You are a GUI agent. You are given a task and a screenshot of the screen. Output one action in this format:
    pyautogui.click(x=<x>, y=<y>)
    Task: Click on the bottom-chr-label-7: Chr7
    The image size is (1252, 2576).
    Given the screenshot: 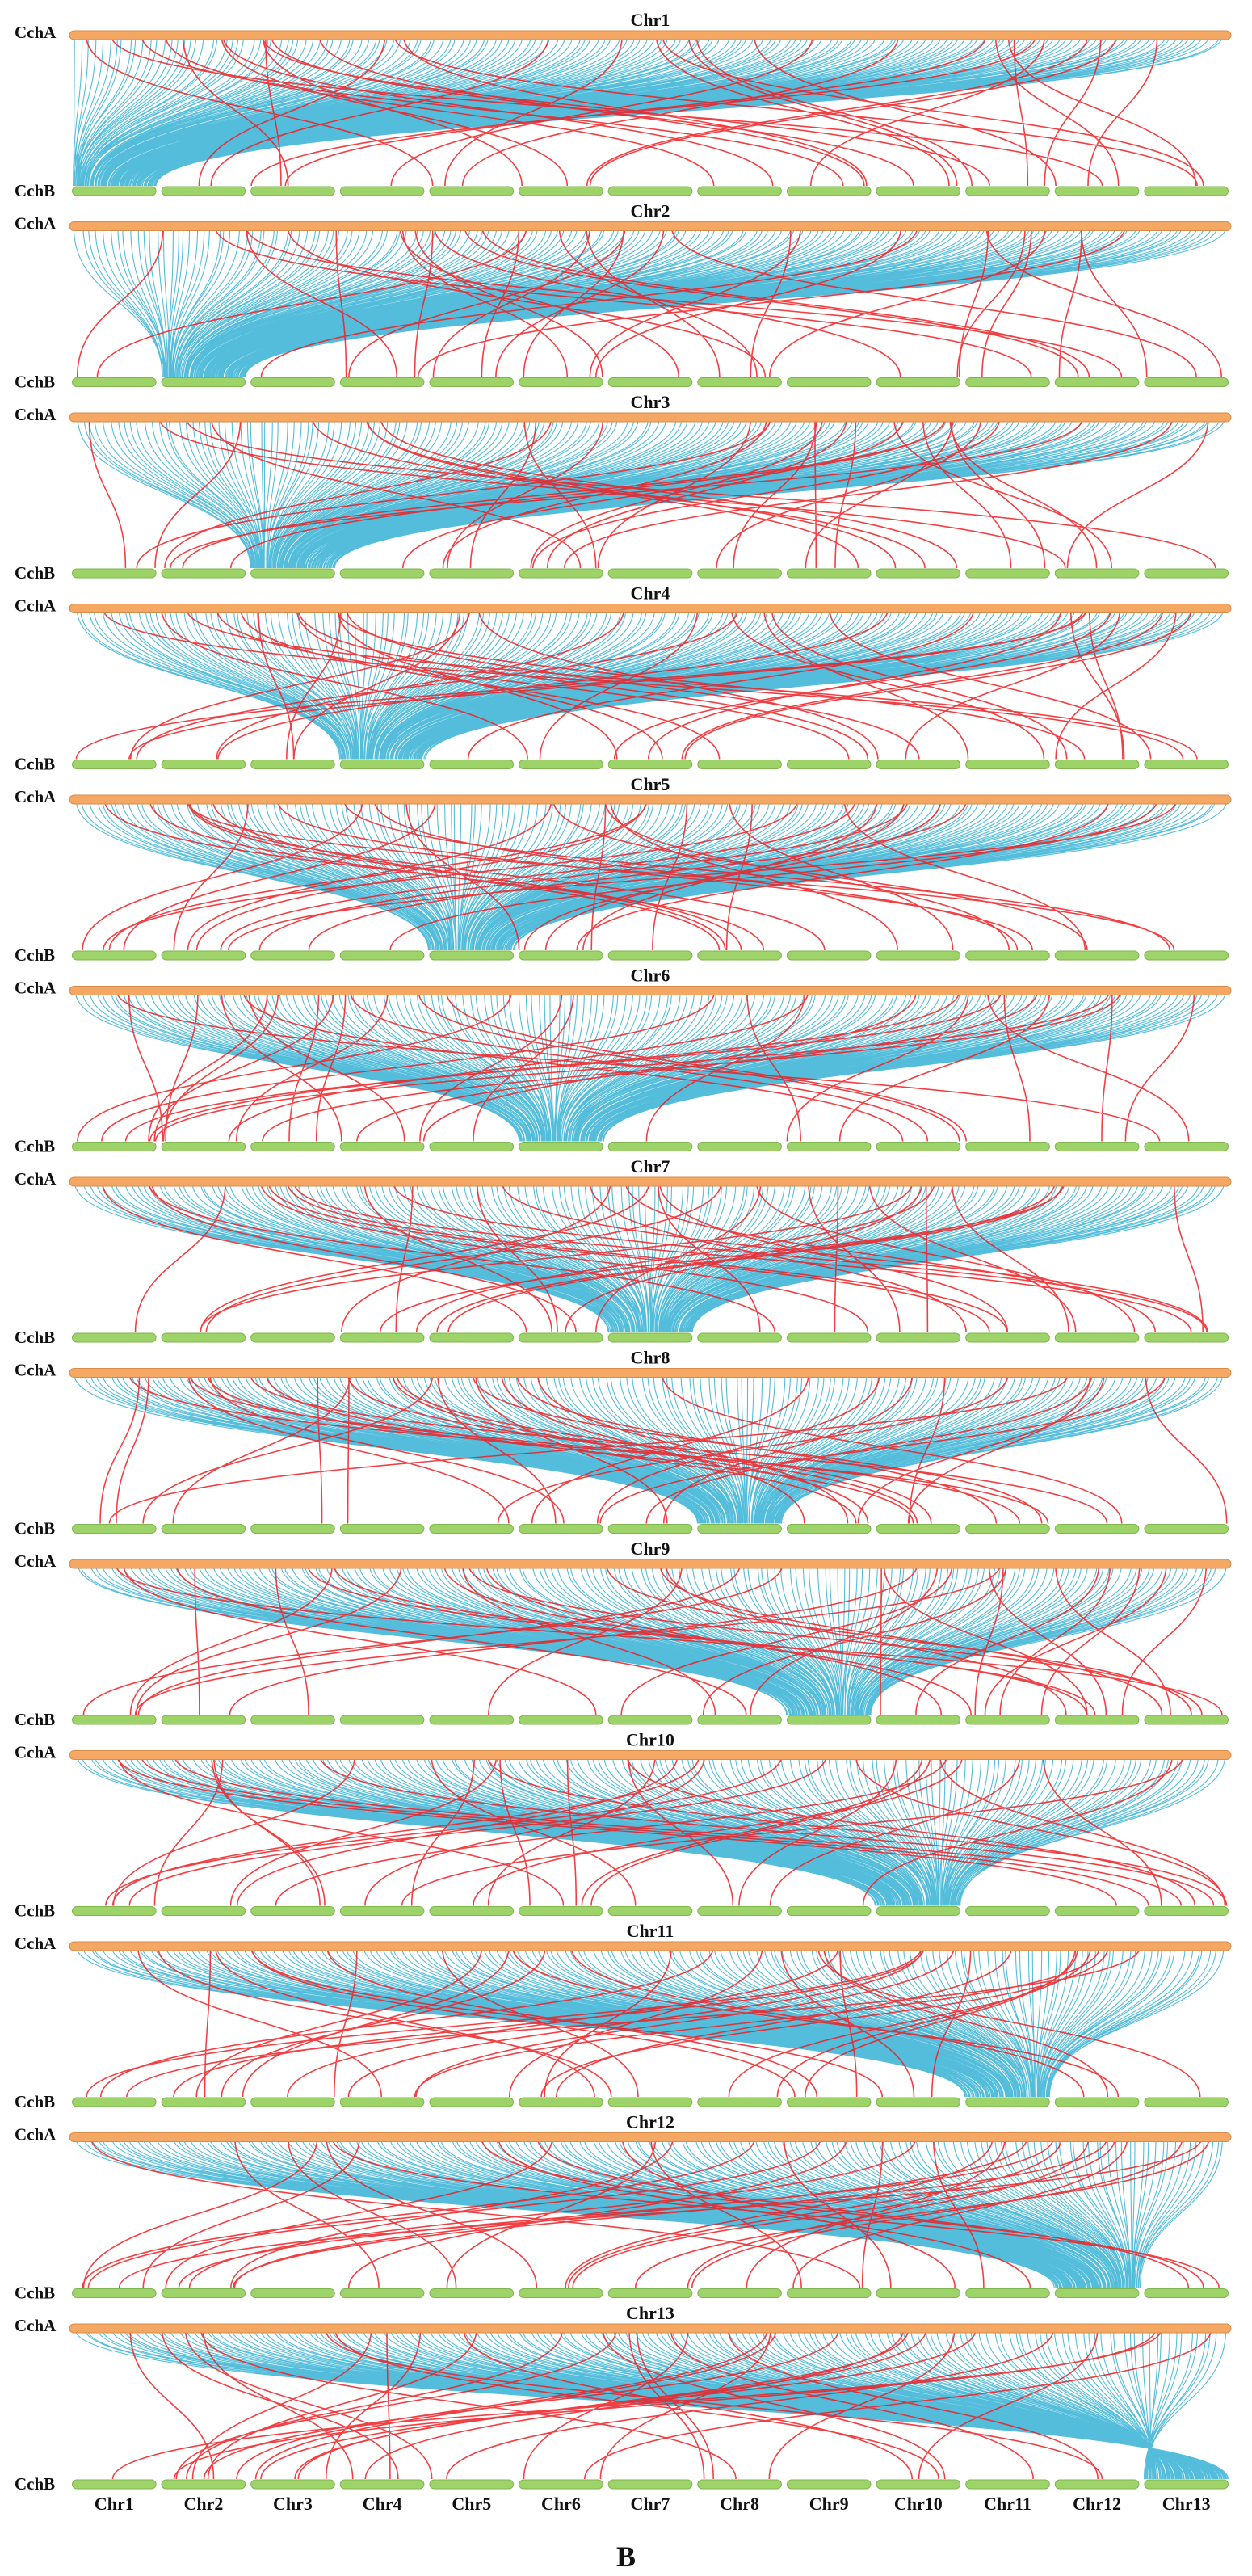 What is the action you would take?
    pyautogui.click(x=650, y=2504)
    